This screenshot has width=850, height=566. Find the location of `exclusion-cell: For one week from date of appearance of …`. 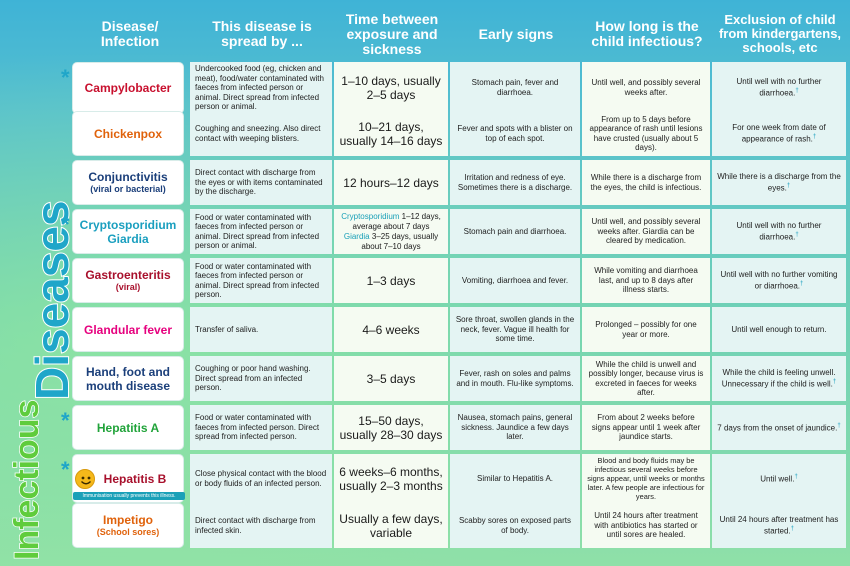

exclusion-cell: For one week from date of appearance of … is located at coordinates (779, 133).